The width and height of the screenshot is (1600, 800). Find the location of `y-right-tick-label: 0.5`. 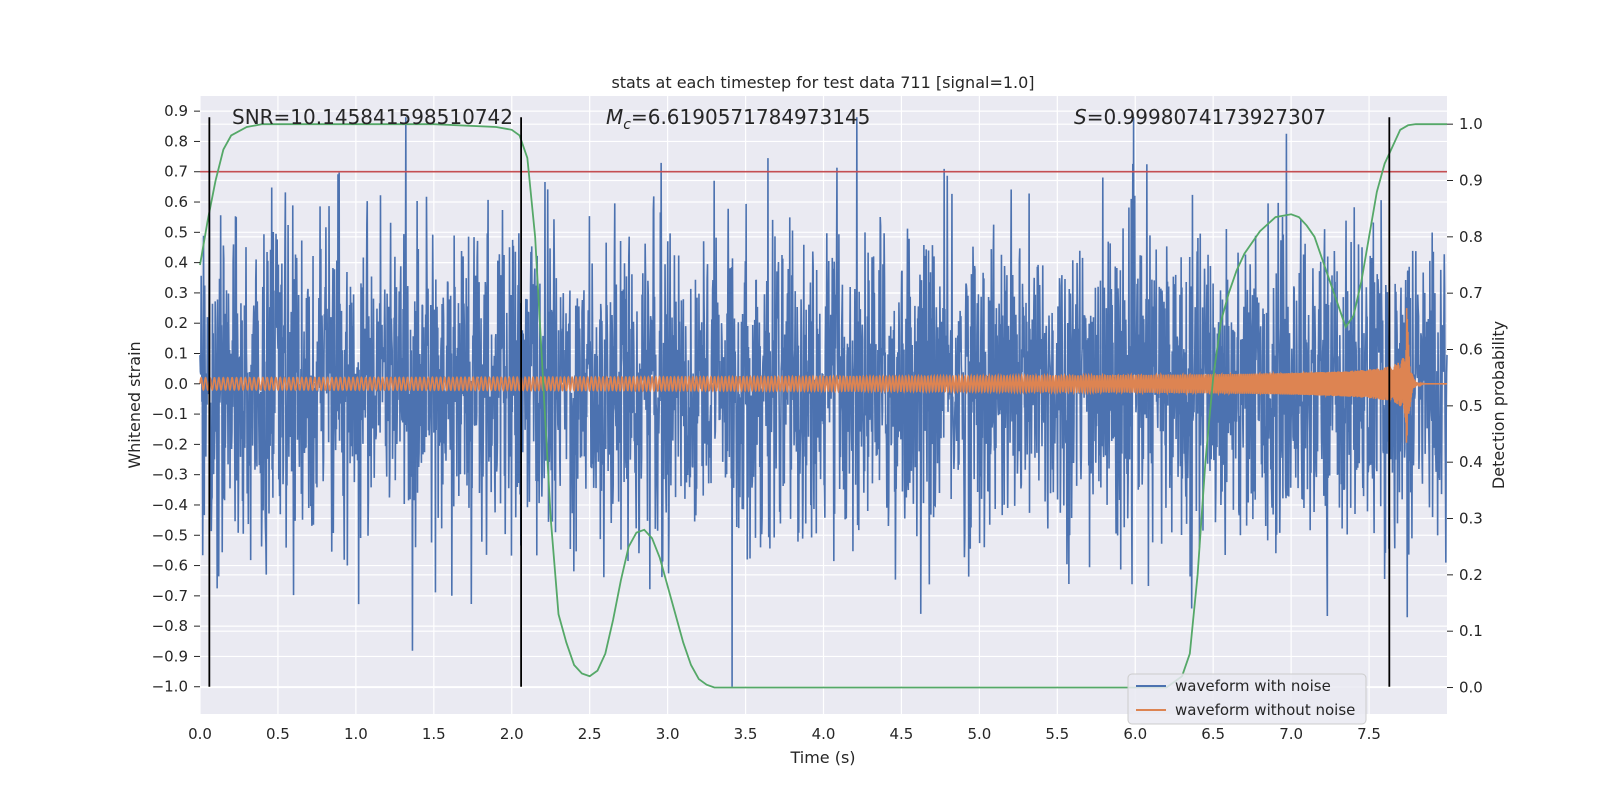

y-right-tick-label: 0.5 is located at coordinates (1471, 406).